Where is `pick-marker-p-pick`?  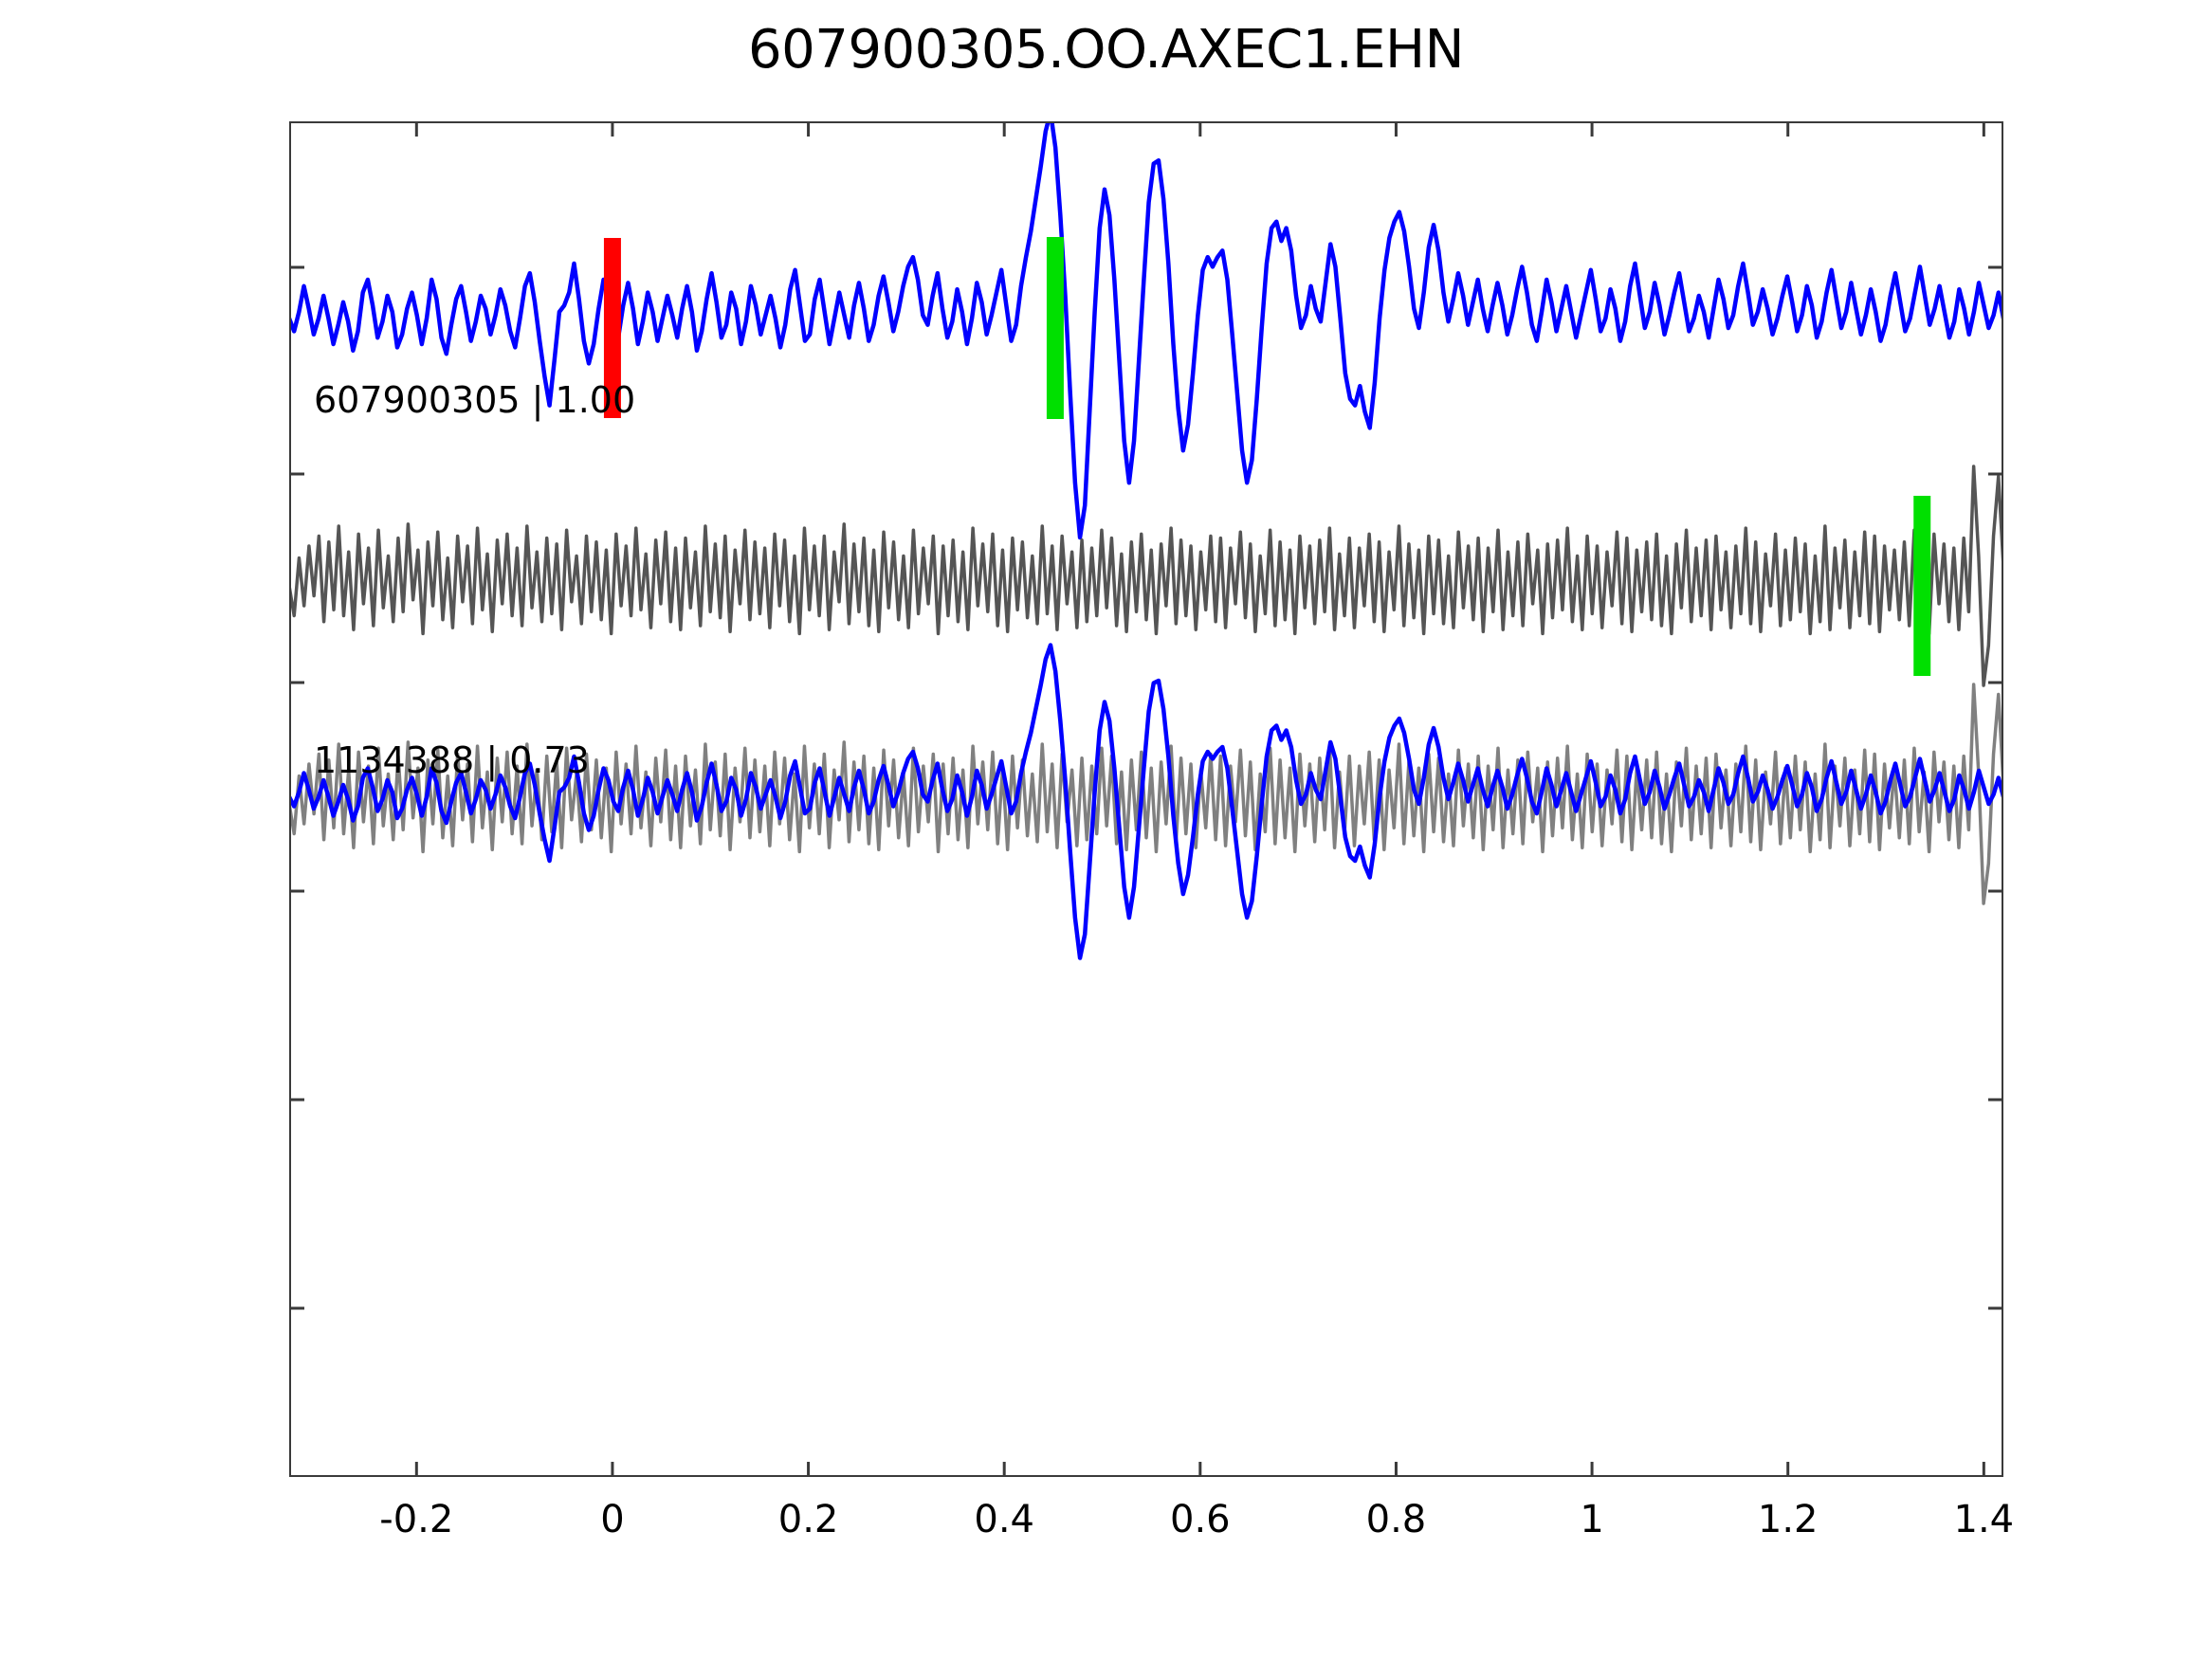
pick-marker-p-pick is located at coordinates (612, 328).